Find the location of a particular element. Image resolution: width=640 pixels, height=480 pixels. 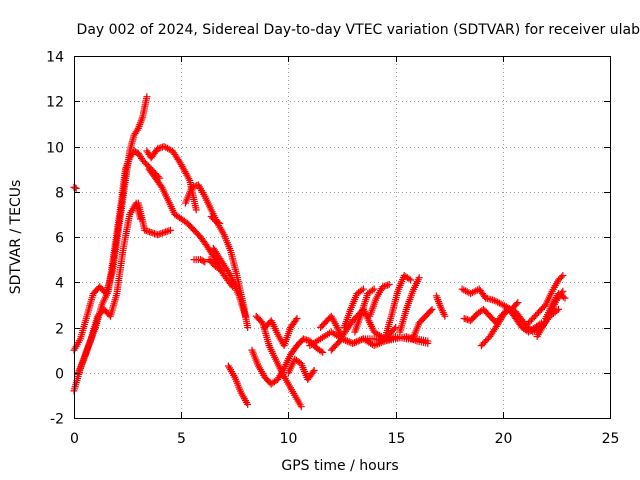

y-tick-label: 8 is located at coordinates (59, 194).